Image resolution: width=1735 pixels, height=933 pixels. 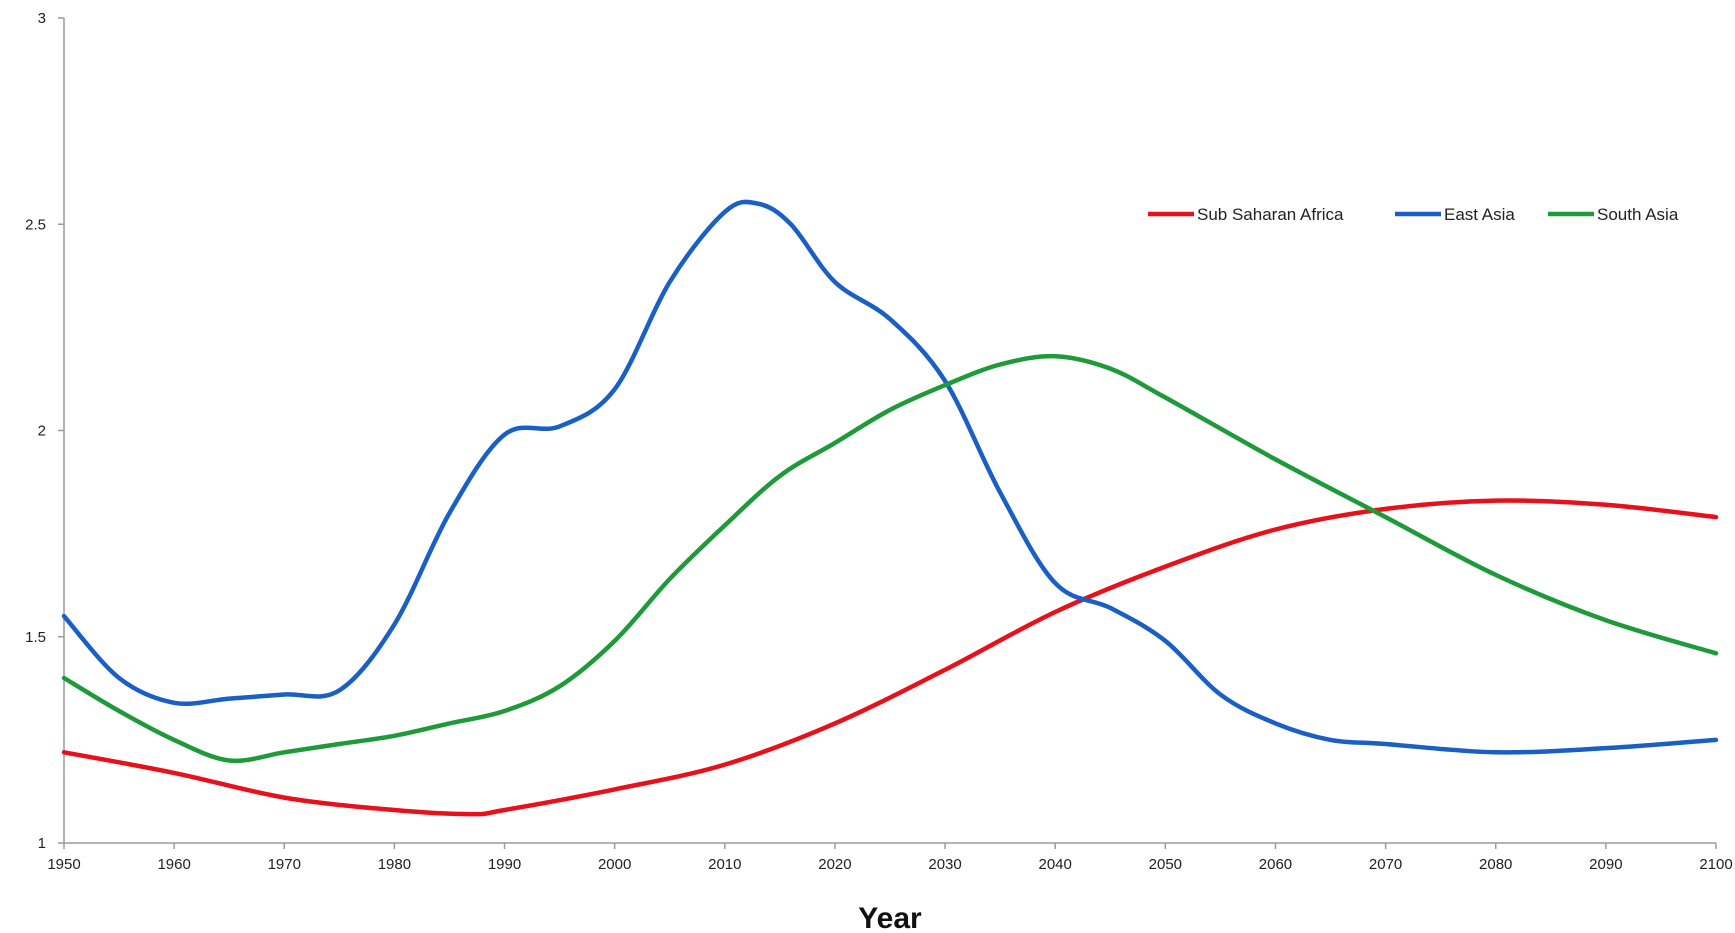 What do you see at coordinates (1413, 214) in the screenshot?
I see `legend: Sub Saharan Africa East Asia South Asia` at bounding box center [1413, 214].